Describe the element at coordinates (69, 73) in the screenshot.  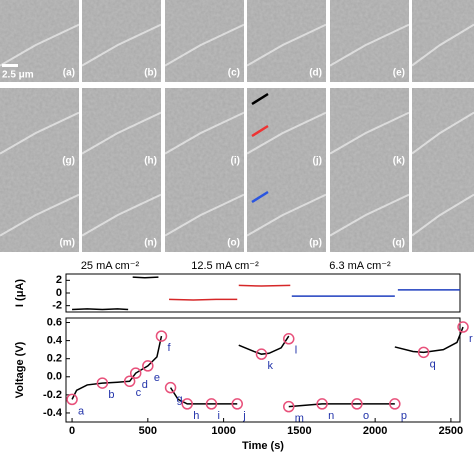
I see `panel-label: (a)` at that location.